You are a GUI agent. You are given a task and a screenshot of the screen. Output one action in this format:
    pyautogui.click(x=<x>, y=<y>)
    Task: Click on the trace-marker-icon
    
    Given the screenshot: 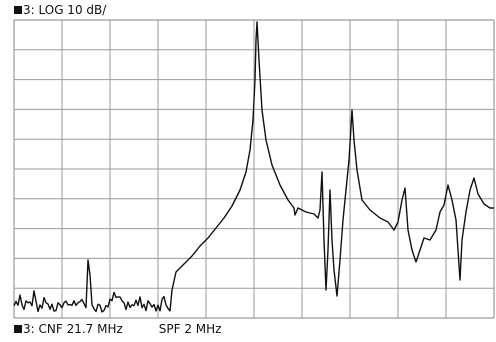 What is the action you would take?
    pyautogui.click(x=18, y=329)
    